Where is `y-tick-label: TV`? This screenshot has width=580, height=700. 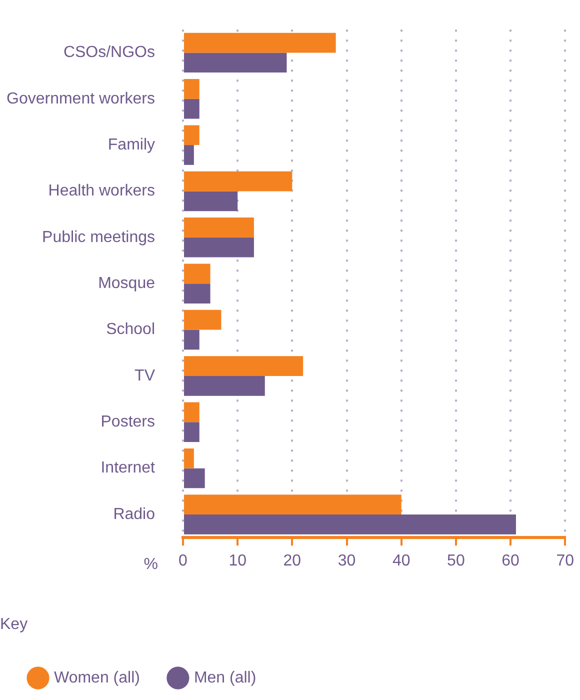
y-tick-label: TV is located at coordinates (145, 375).